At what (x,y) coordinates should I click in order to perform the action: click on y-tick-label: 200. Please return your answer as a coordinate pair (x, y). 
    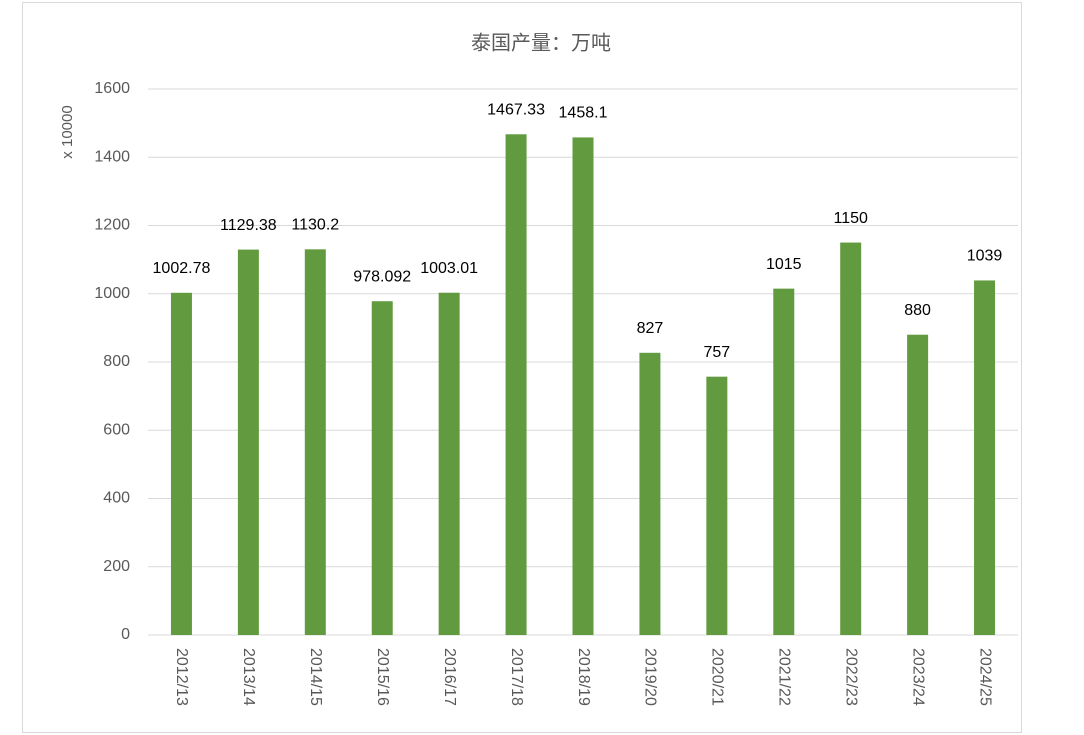
    Looking at the image, I should click on (116, 566).